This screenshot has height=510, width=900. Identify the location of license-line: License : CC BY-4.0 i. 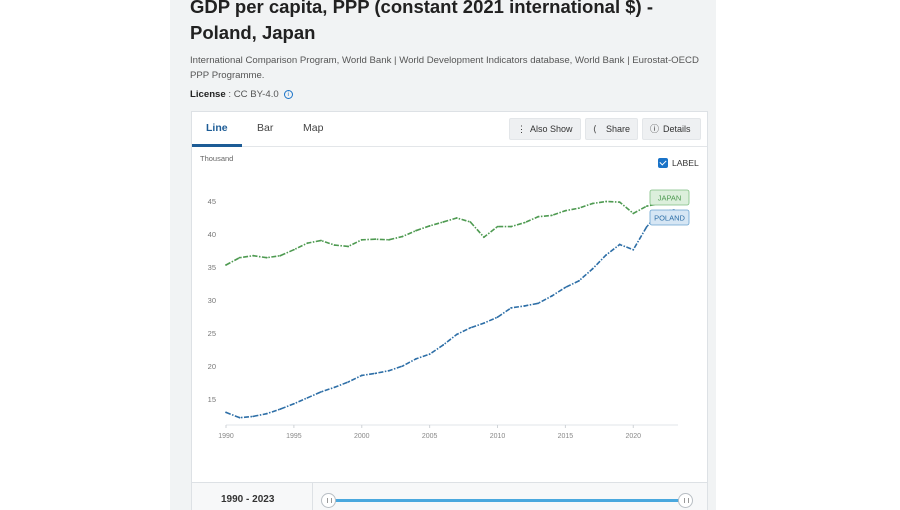
(241, 94).